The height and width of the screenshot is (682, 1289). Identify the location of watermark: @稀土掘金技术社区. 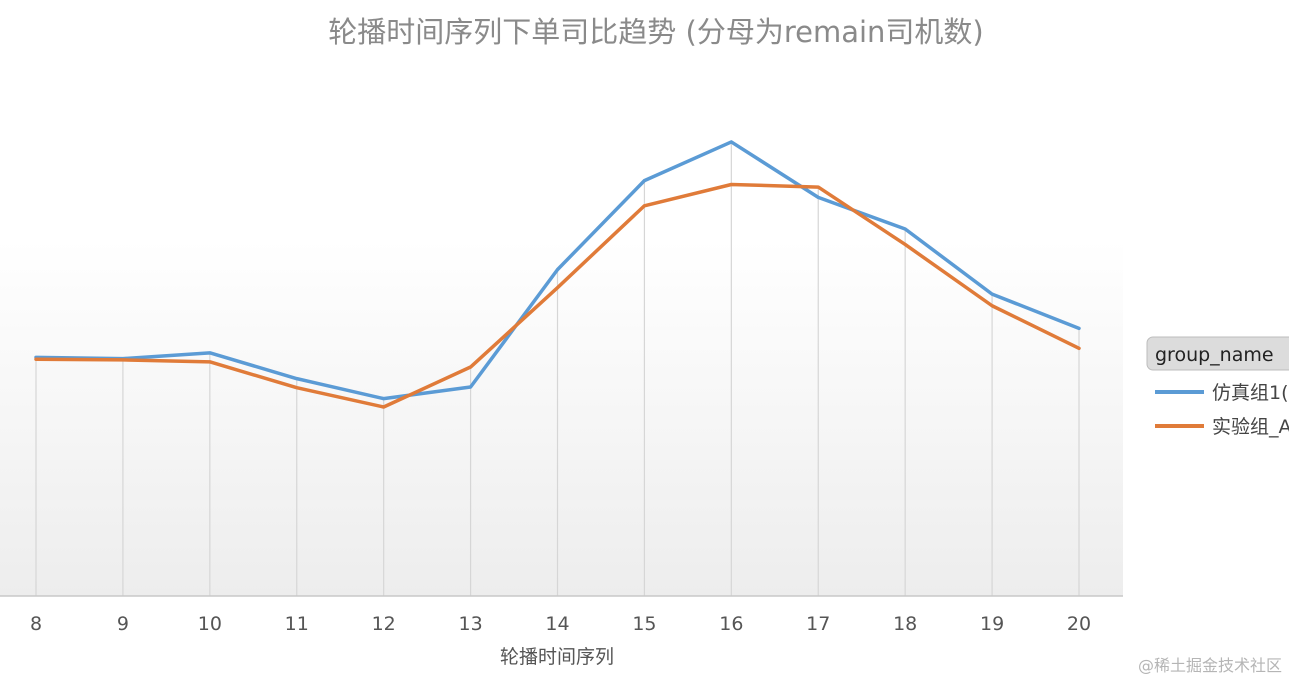
(1210, 665).